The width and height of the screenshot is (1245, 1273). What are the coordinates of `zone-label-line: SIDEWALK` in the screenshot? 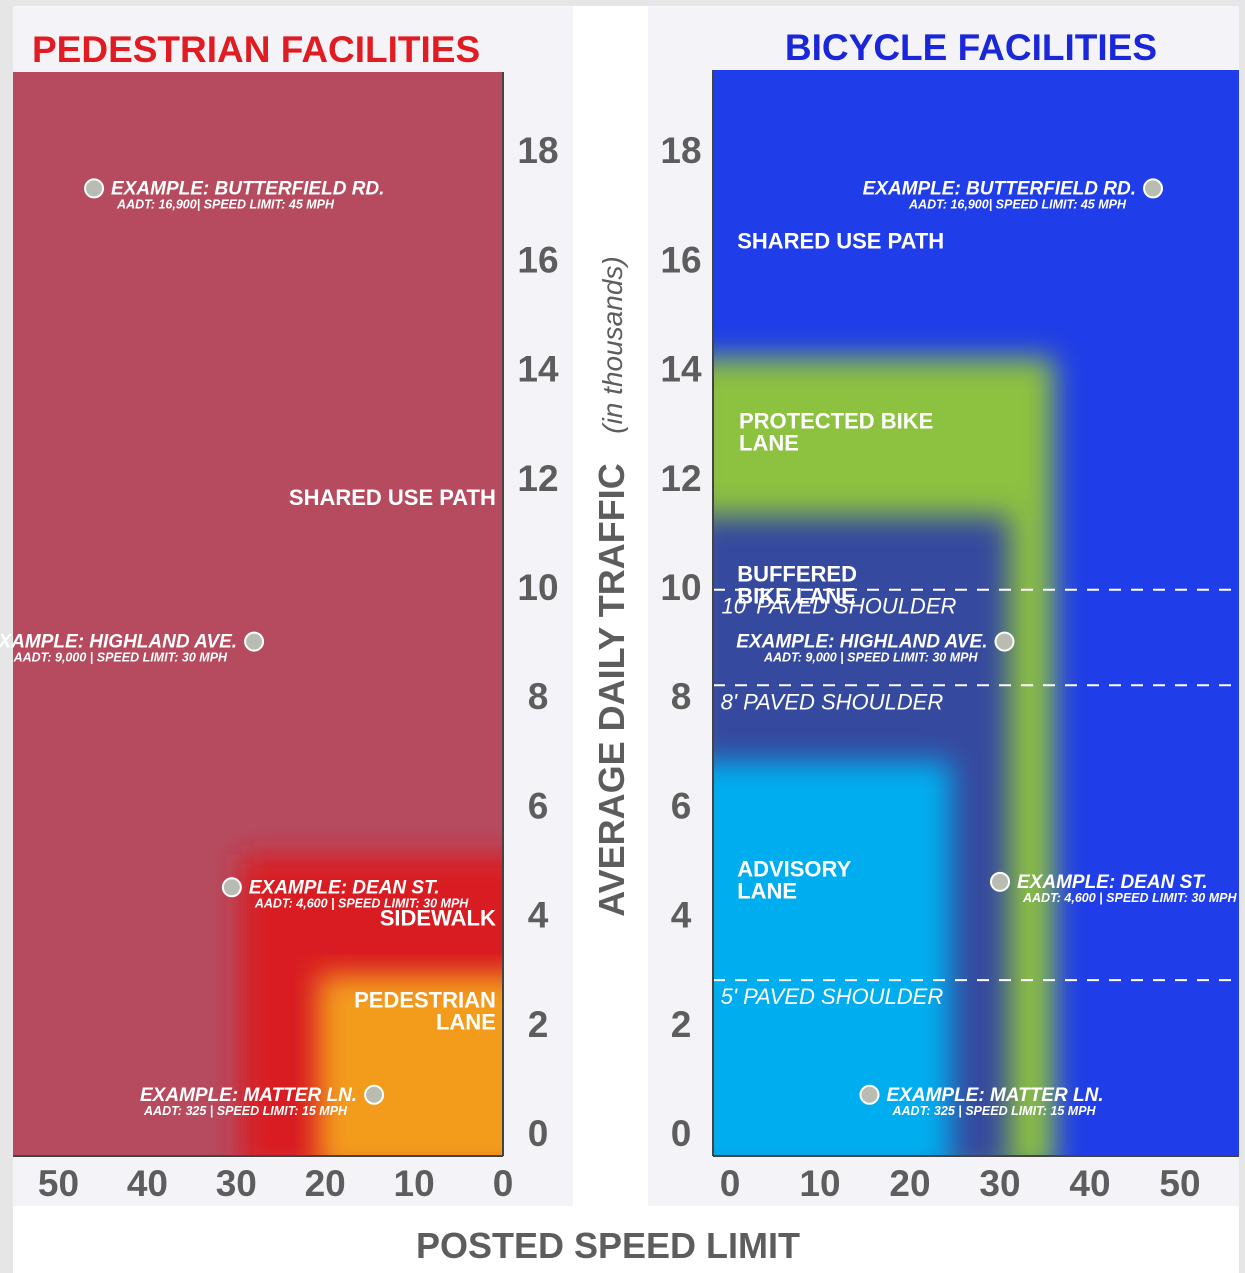 It's located at (438, 918).